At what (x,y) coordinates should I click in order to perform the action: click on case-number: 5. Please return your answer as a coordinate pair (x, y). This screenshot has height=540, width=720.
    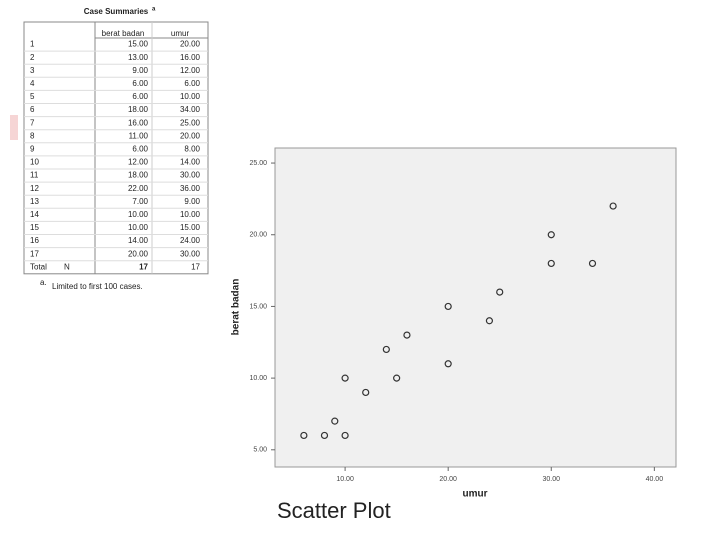
    Looking at the image, I should click on (32, 96).